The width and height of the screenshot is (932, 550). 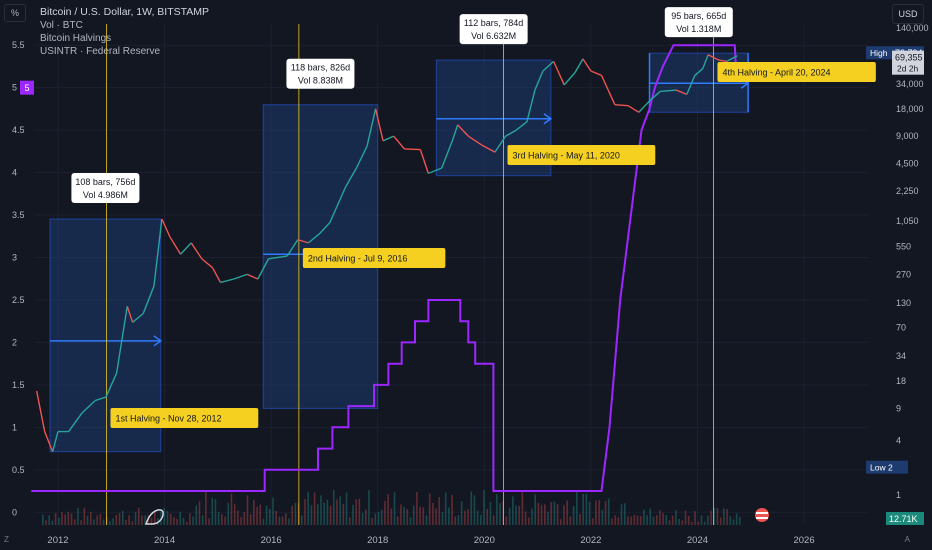 What do you see at coordinates (76, 38) in the screenshot?
I see `indicator-halvings: Bitcoin Halvings` at bounding box center [76, 38].